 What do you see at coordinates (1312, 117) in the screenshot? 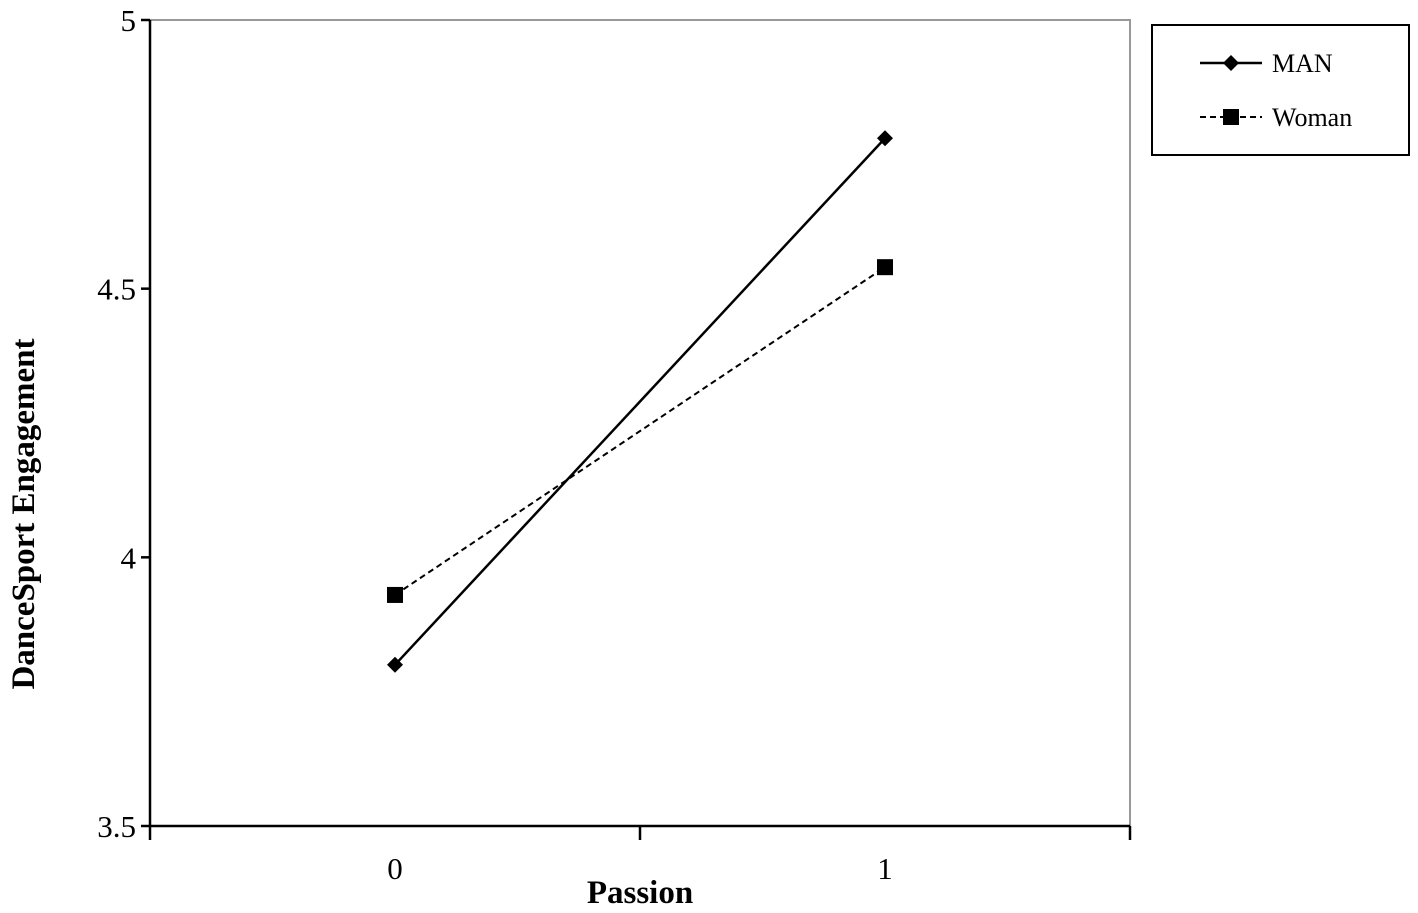
I see `legend-label-woman: Woman` at bounding box center [1312, 117].